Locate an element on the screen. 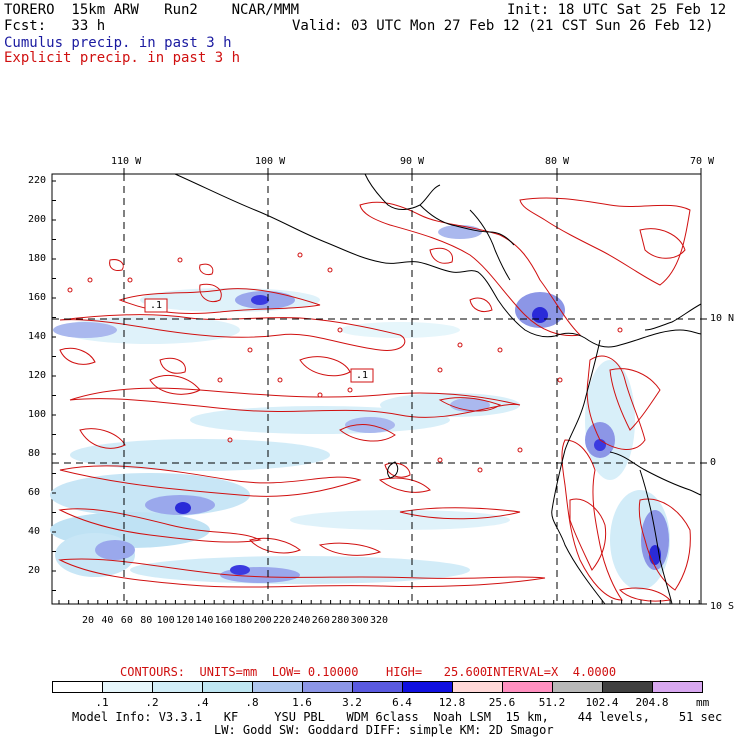 The image size is (740, 740). colorbar-label: .1 is located at coordinates (102, 702).